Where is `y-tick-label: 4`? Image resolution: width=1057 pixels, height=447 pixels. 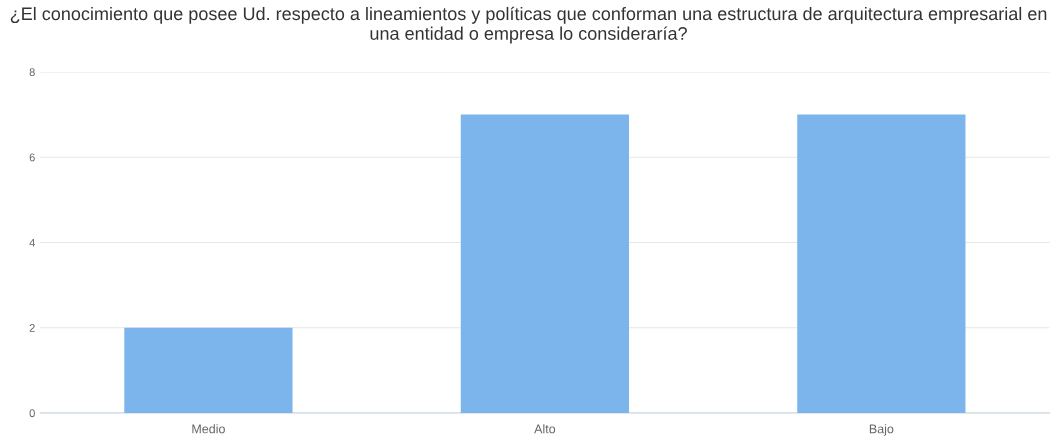
y-tick-label: 4 is located at coordinates (32, 242).